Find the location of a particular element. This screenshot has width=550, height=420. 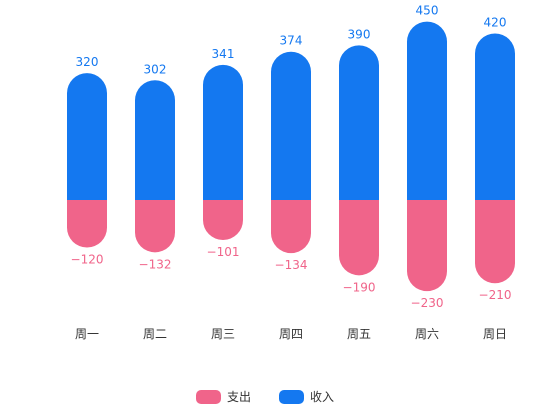

x-axis-ticks-group: 周一 周二 周三 周四 周五 周六 周日 is located at coordinates (291, 334).